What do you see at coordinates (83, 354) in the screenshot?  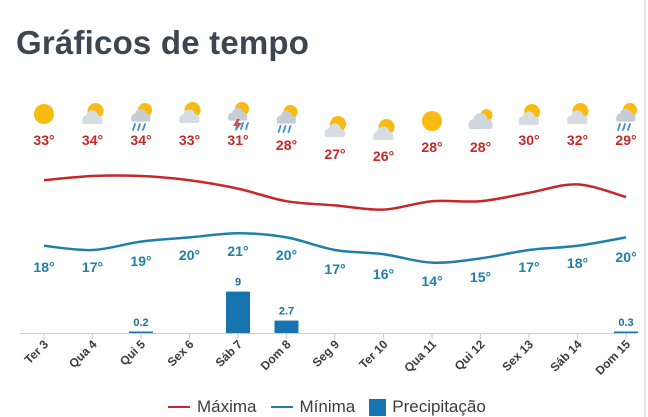 I see `x-tick-label: Qua 4` at bounding box center [83, 354].